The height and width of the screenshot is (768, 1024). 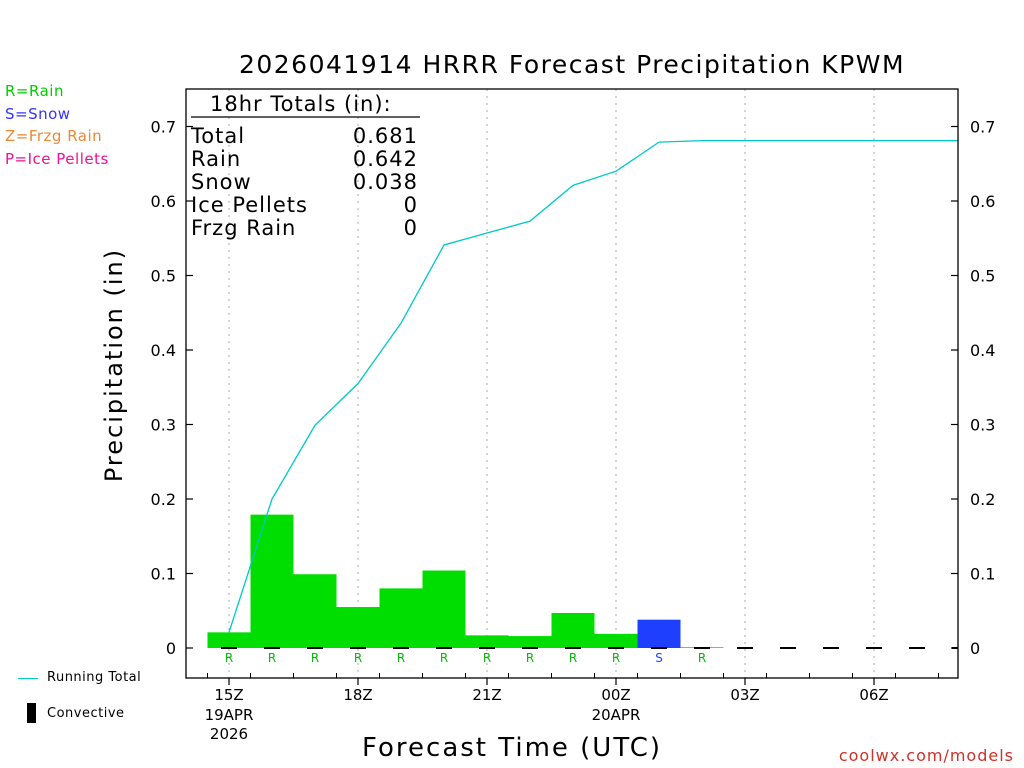 What do you see at coordinates (982, 201) in the screenshot?
I see `y-tick-label-right: 0.6` at bounding box center [982, 201].